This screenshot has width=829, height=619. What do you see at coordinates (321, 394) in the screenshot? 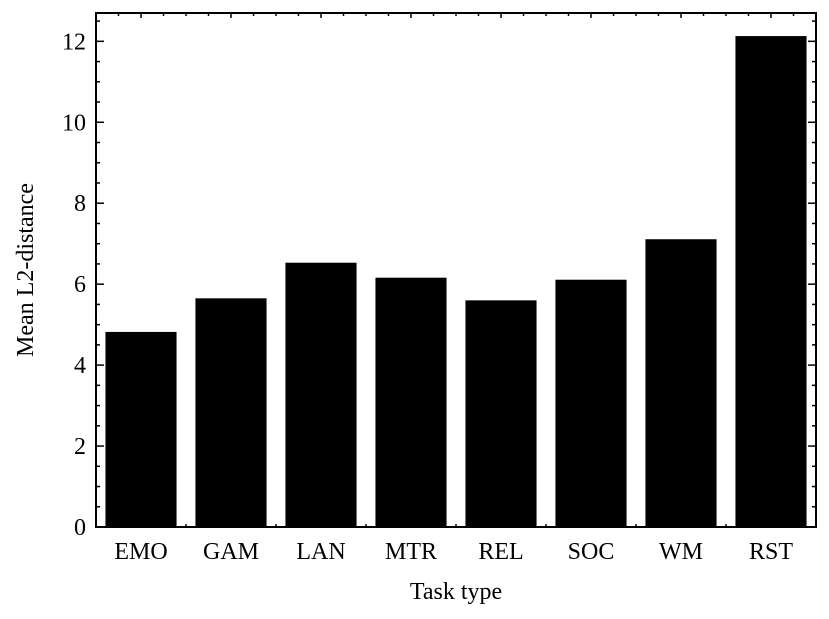
I see `bar-lan` at bounding box center [321, 394].